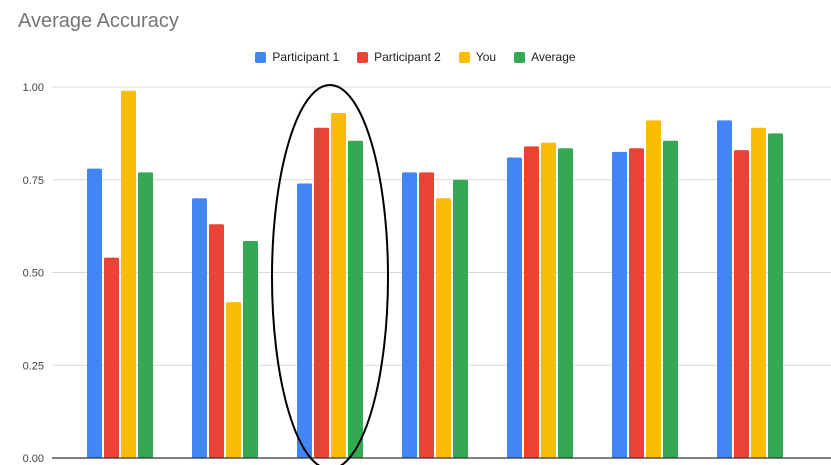 The width and height of the screenshot is (831, 465). I want to click on y-tick-label: 0.25, so click(33, 366).